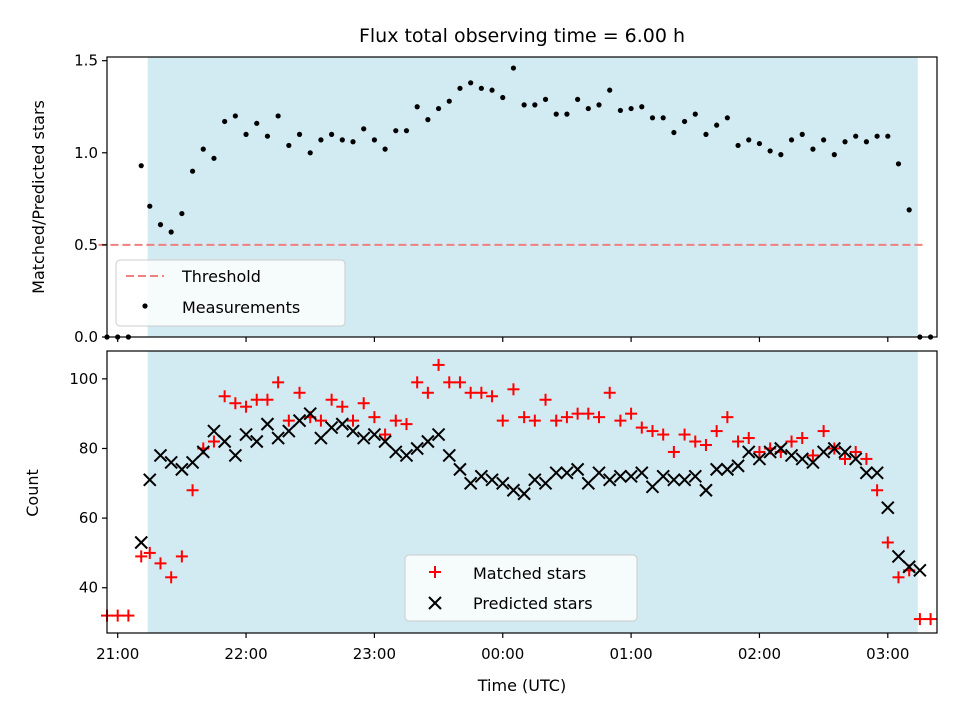 This screenshot has width=960, height=720. Describe the element at coordinates (86, 61) in the screenshot. I see `ratio-y-tick-label: 1.5` at that location.